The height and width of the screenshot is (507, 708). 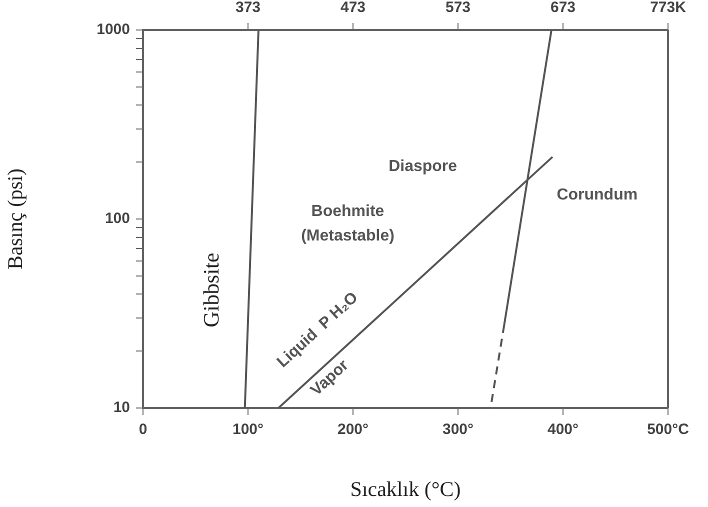 I want to click on x2-tick-label: 673, so click(x=563, y=8).